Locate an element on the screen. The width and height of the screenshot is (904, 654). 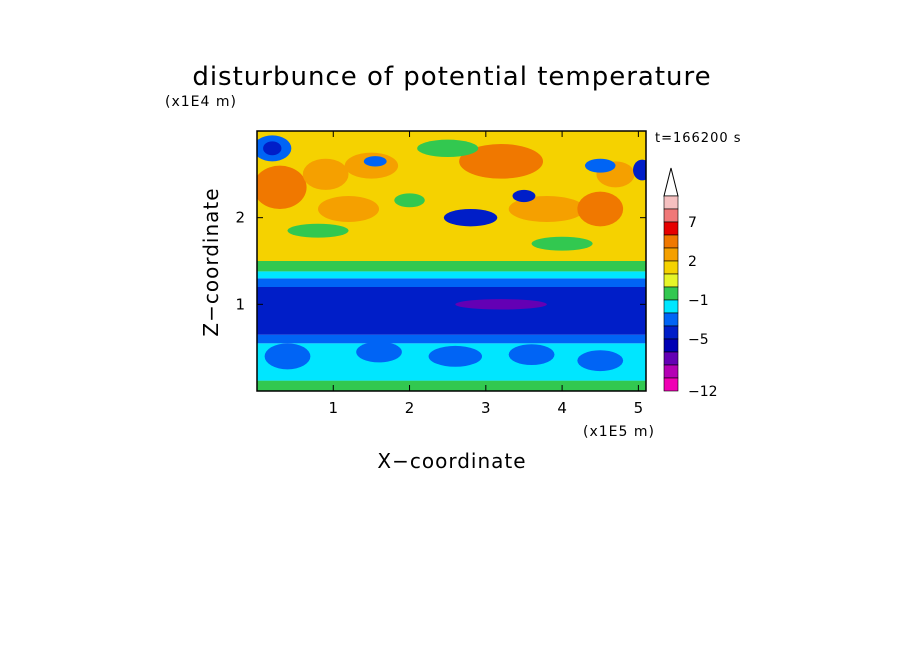
y-tick-label: 2 is located at coordinates (240, 218).